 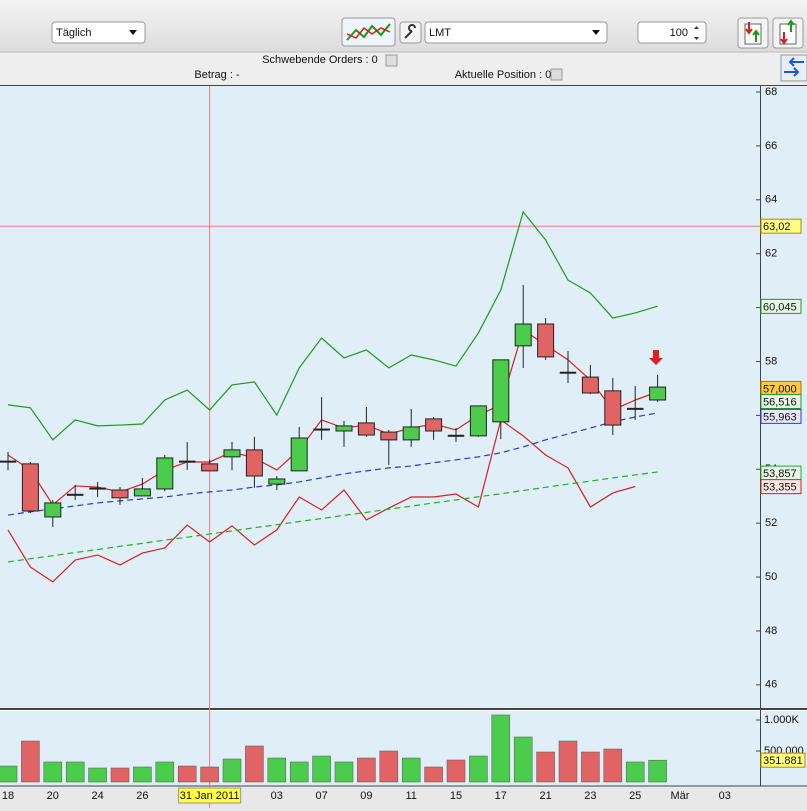 What do you see at coordinates (679, 33) in the screenshot?
I see `quantity-text: 100` at bounding box center [679, 33].